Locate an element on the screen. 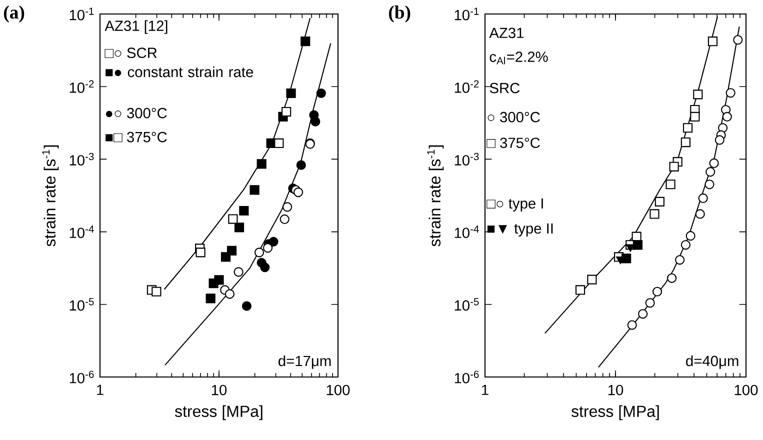 The image size is (763, 440). annotation: c$_{Al}$=2.2% is located at coordinates (519, 58).